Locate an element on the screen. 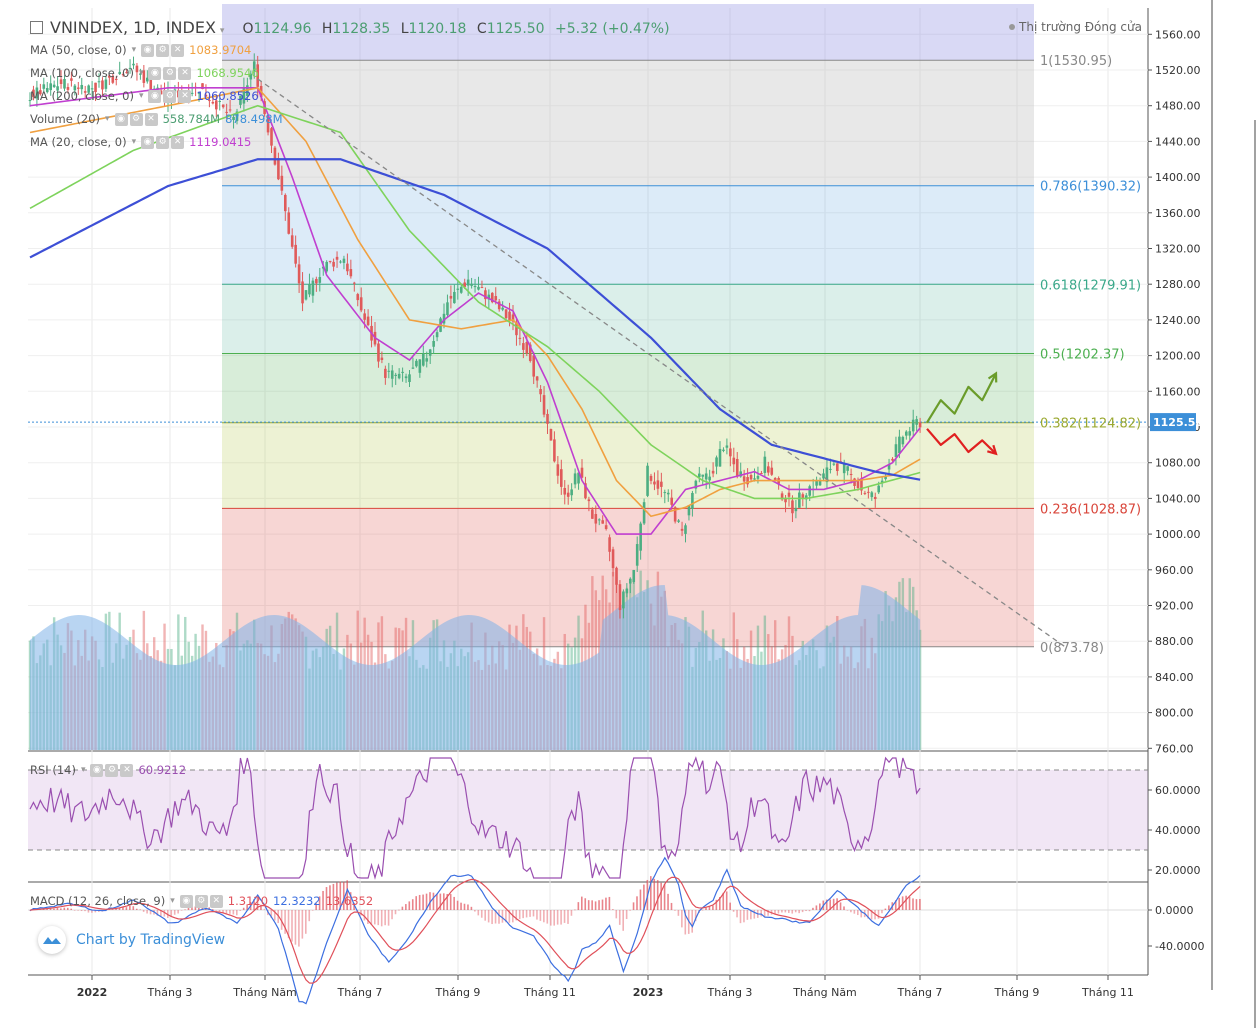 The image size is (1260, 1028). branding-text: Chart by TradingView is located at coordinates (151, 940).